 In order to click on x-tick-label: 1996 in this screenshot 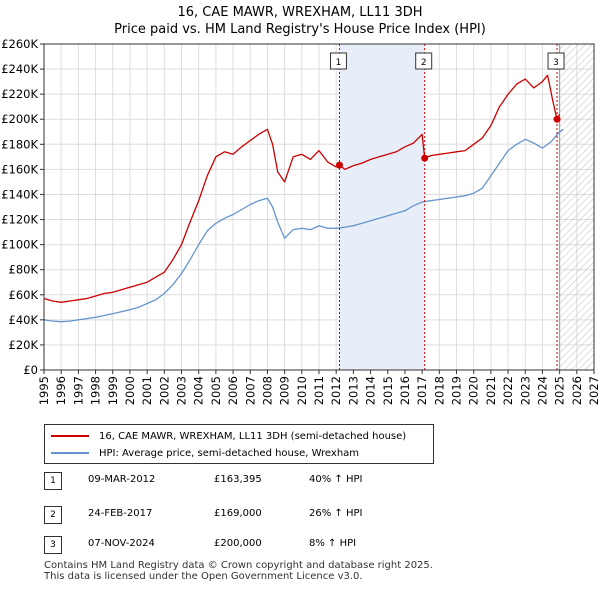, I will do `click(61, 390)`.